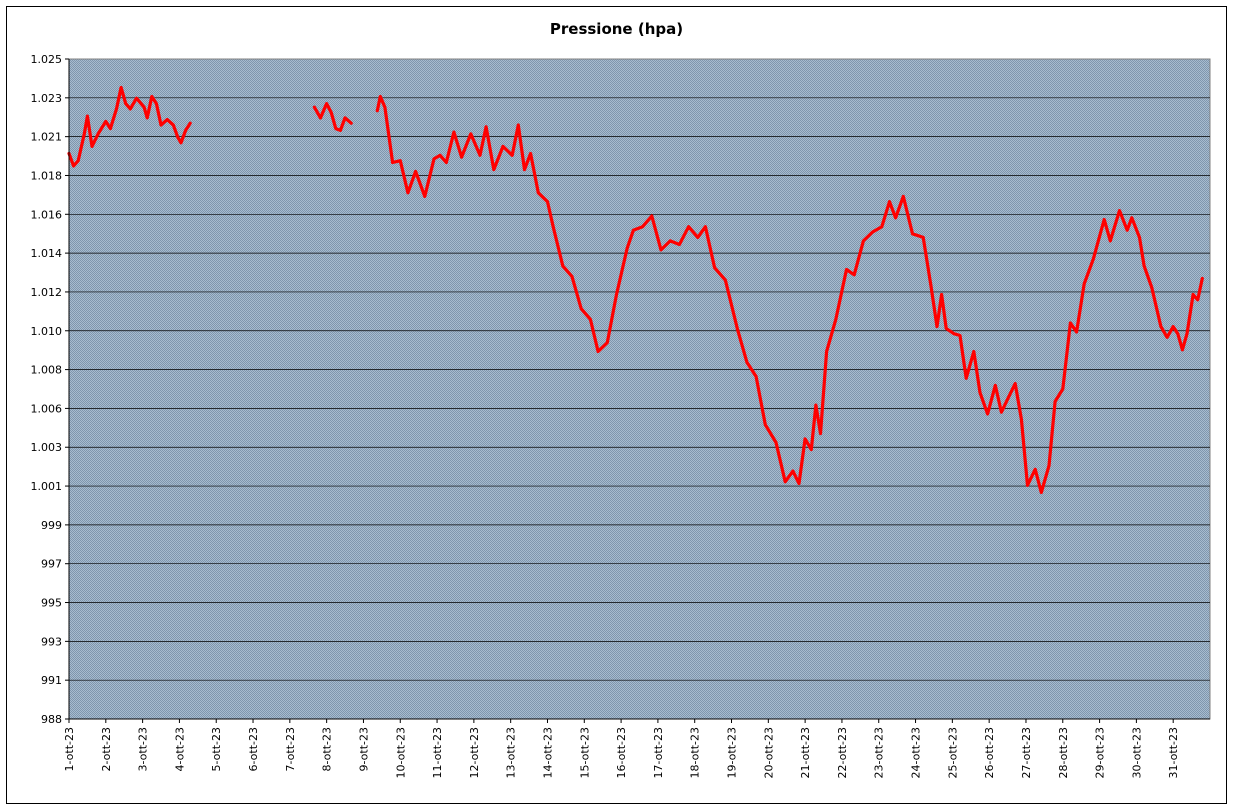  I want to click on y-tick-label: 997, so click(51, 564).